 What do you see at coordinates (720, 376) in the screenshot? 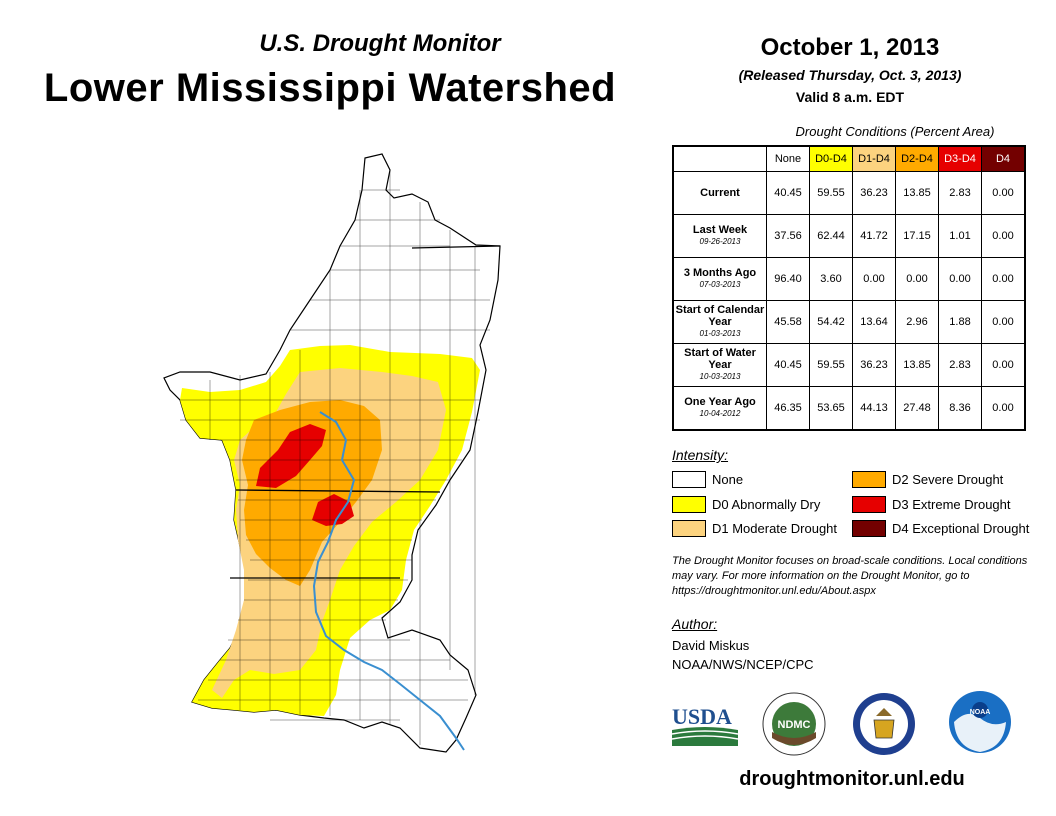
I see `row-label-date: 10-03-2013` at bounding box center [720, 376].